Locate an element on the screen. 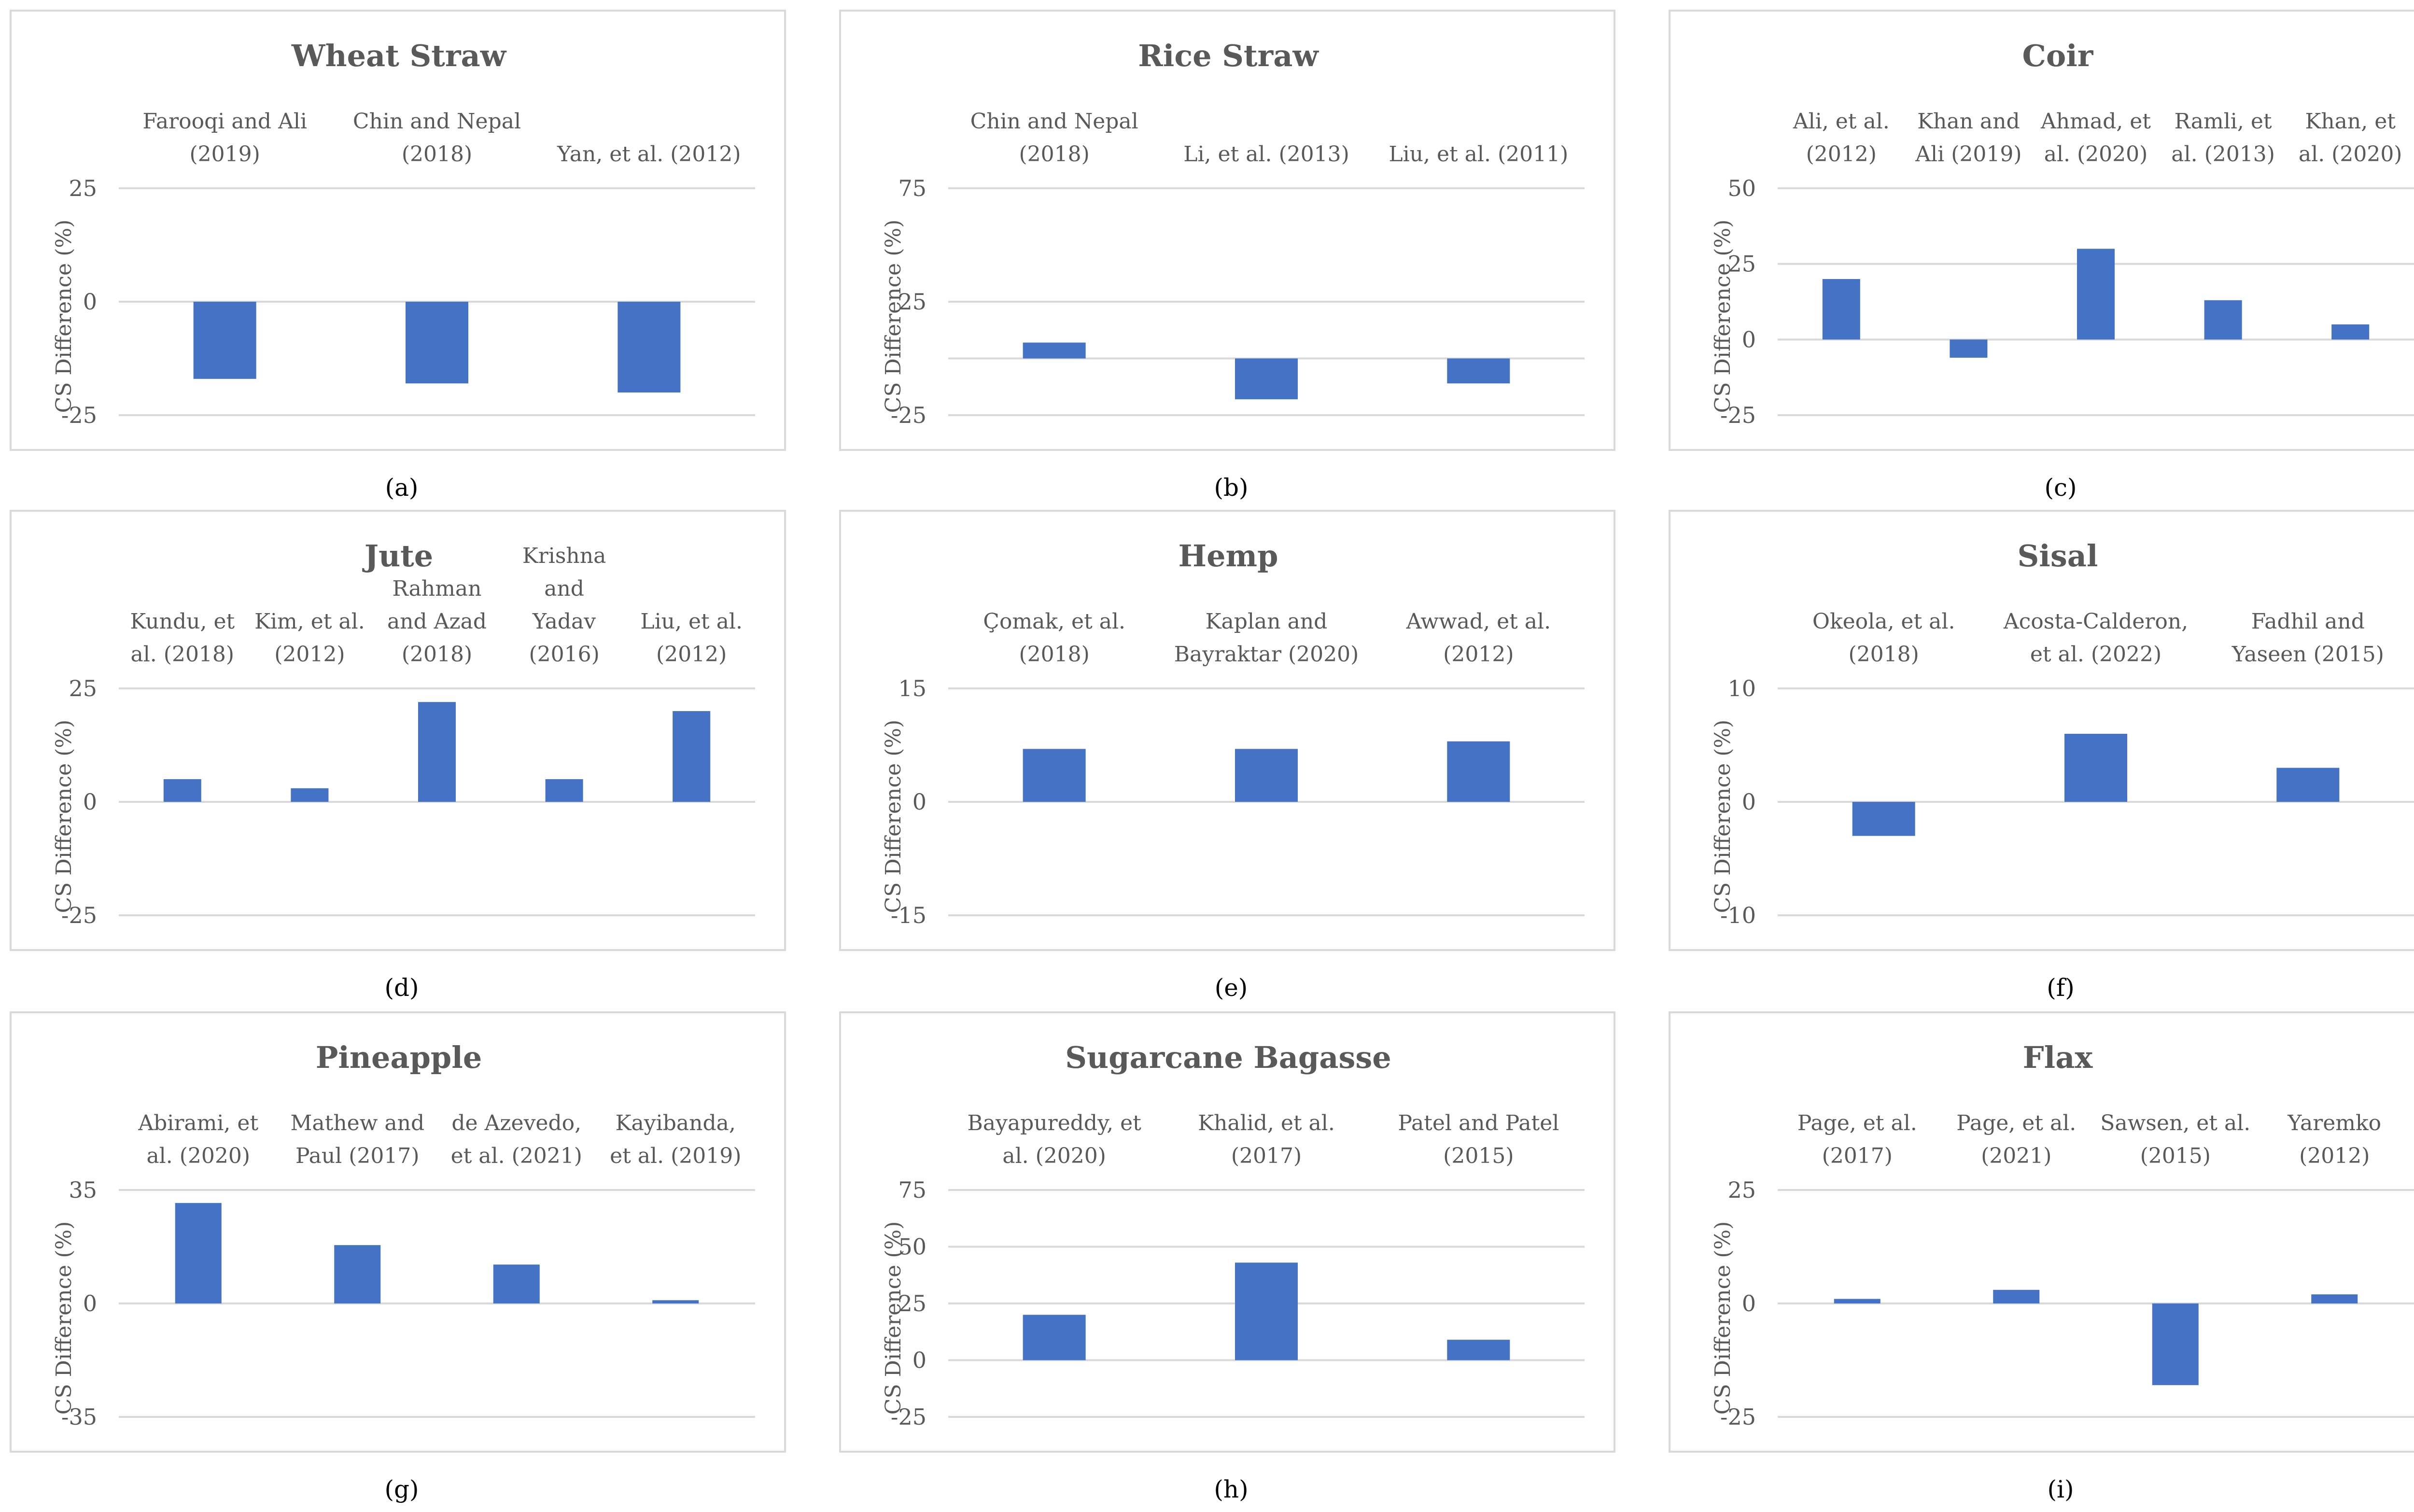 The image size is (2414, 1512). category-label: Yaseen (2015) is located at coordinates (2308, 655).